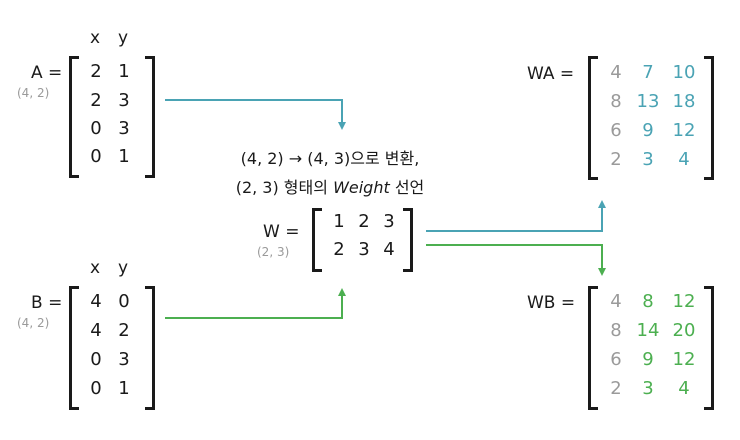 The width and height of the screenshot is (740, 440). What do you see at coordinates (407, 187) in the screenshot?
I see `caption-line-2-suffix: 선언` at bounding box center [407, 187].